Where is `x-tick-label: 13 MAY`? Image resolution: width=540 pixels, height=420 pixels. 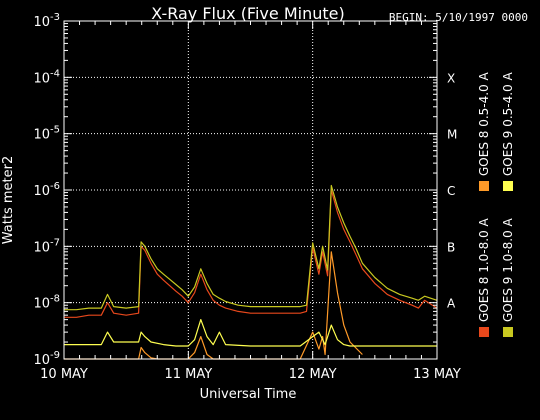 x-tick-label: 13 MAY is located at coordinates (437, 374).